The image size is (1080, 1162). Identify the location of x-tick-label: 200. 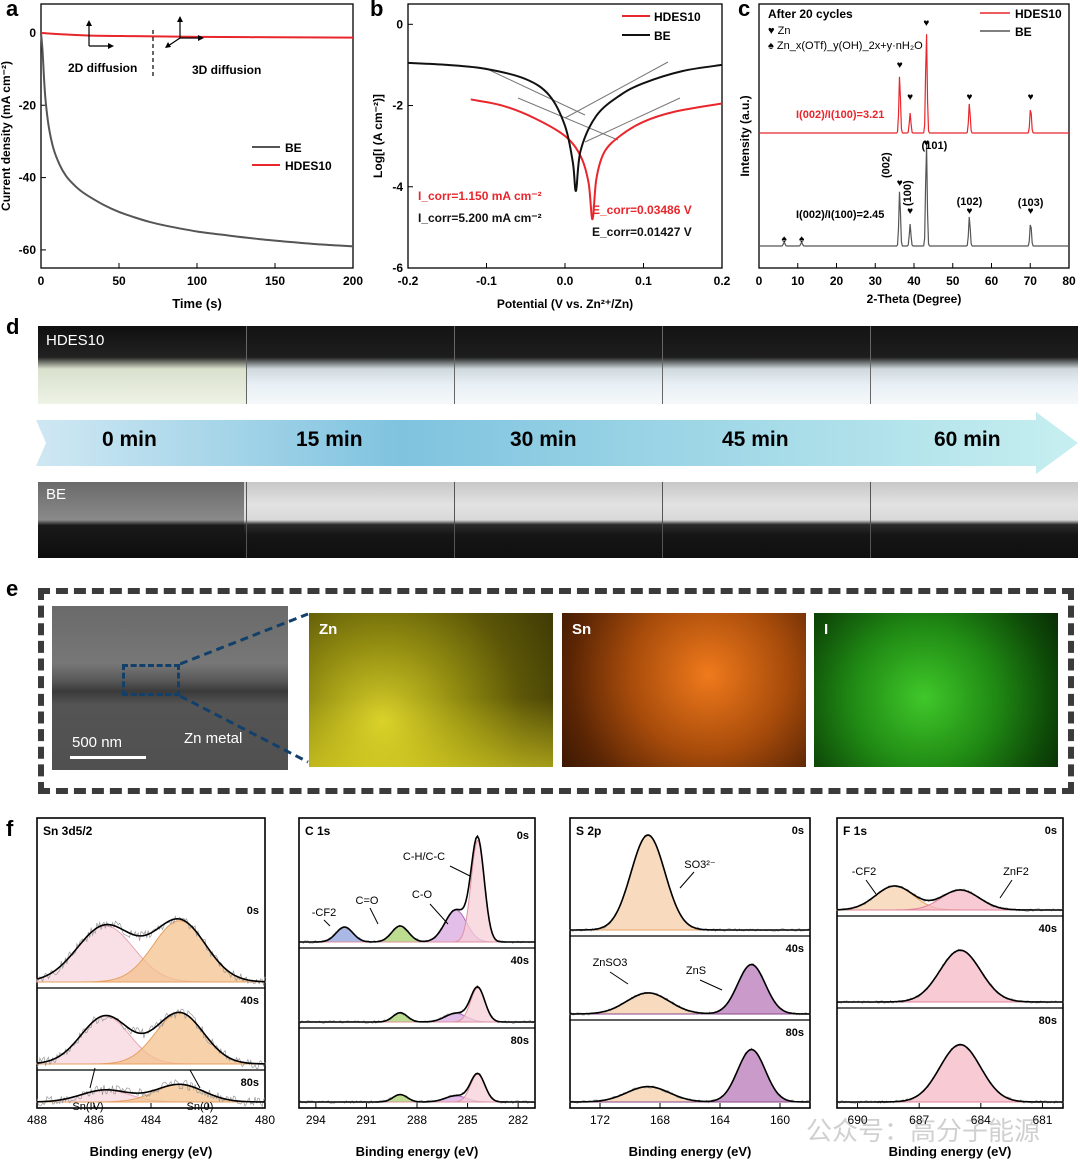
(353, 281).